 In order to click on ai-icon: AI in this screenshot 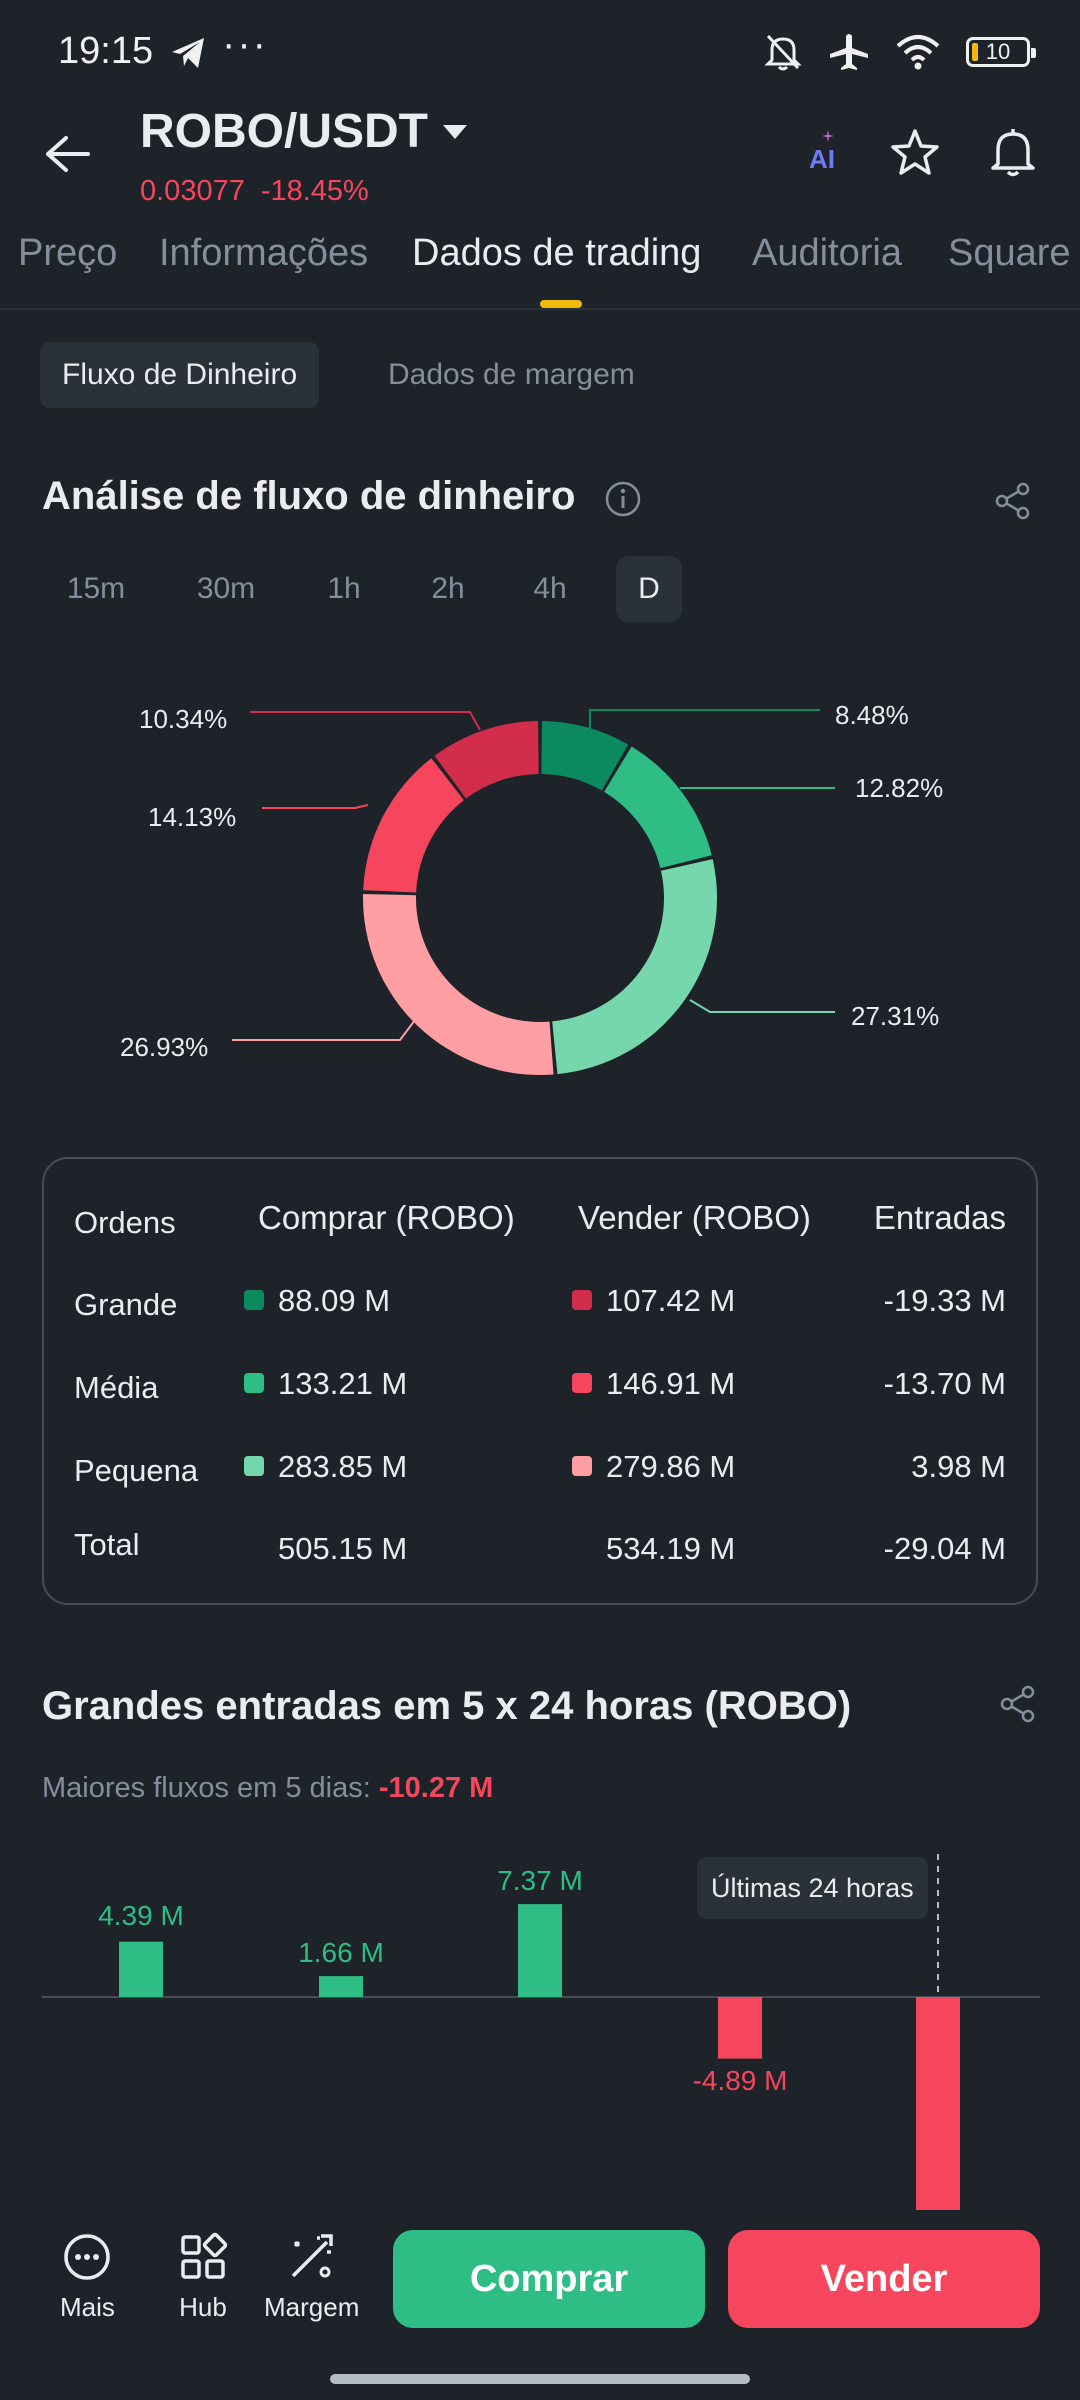, I will do `click(826, 155)`.